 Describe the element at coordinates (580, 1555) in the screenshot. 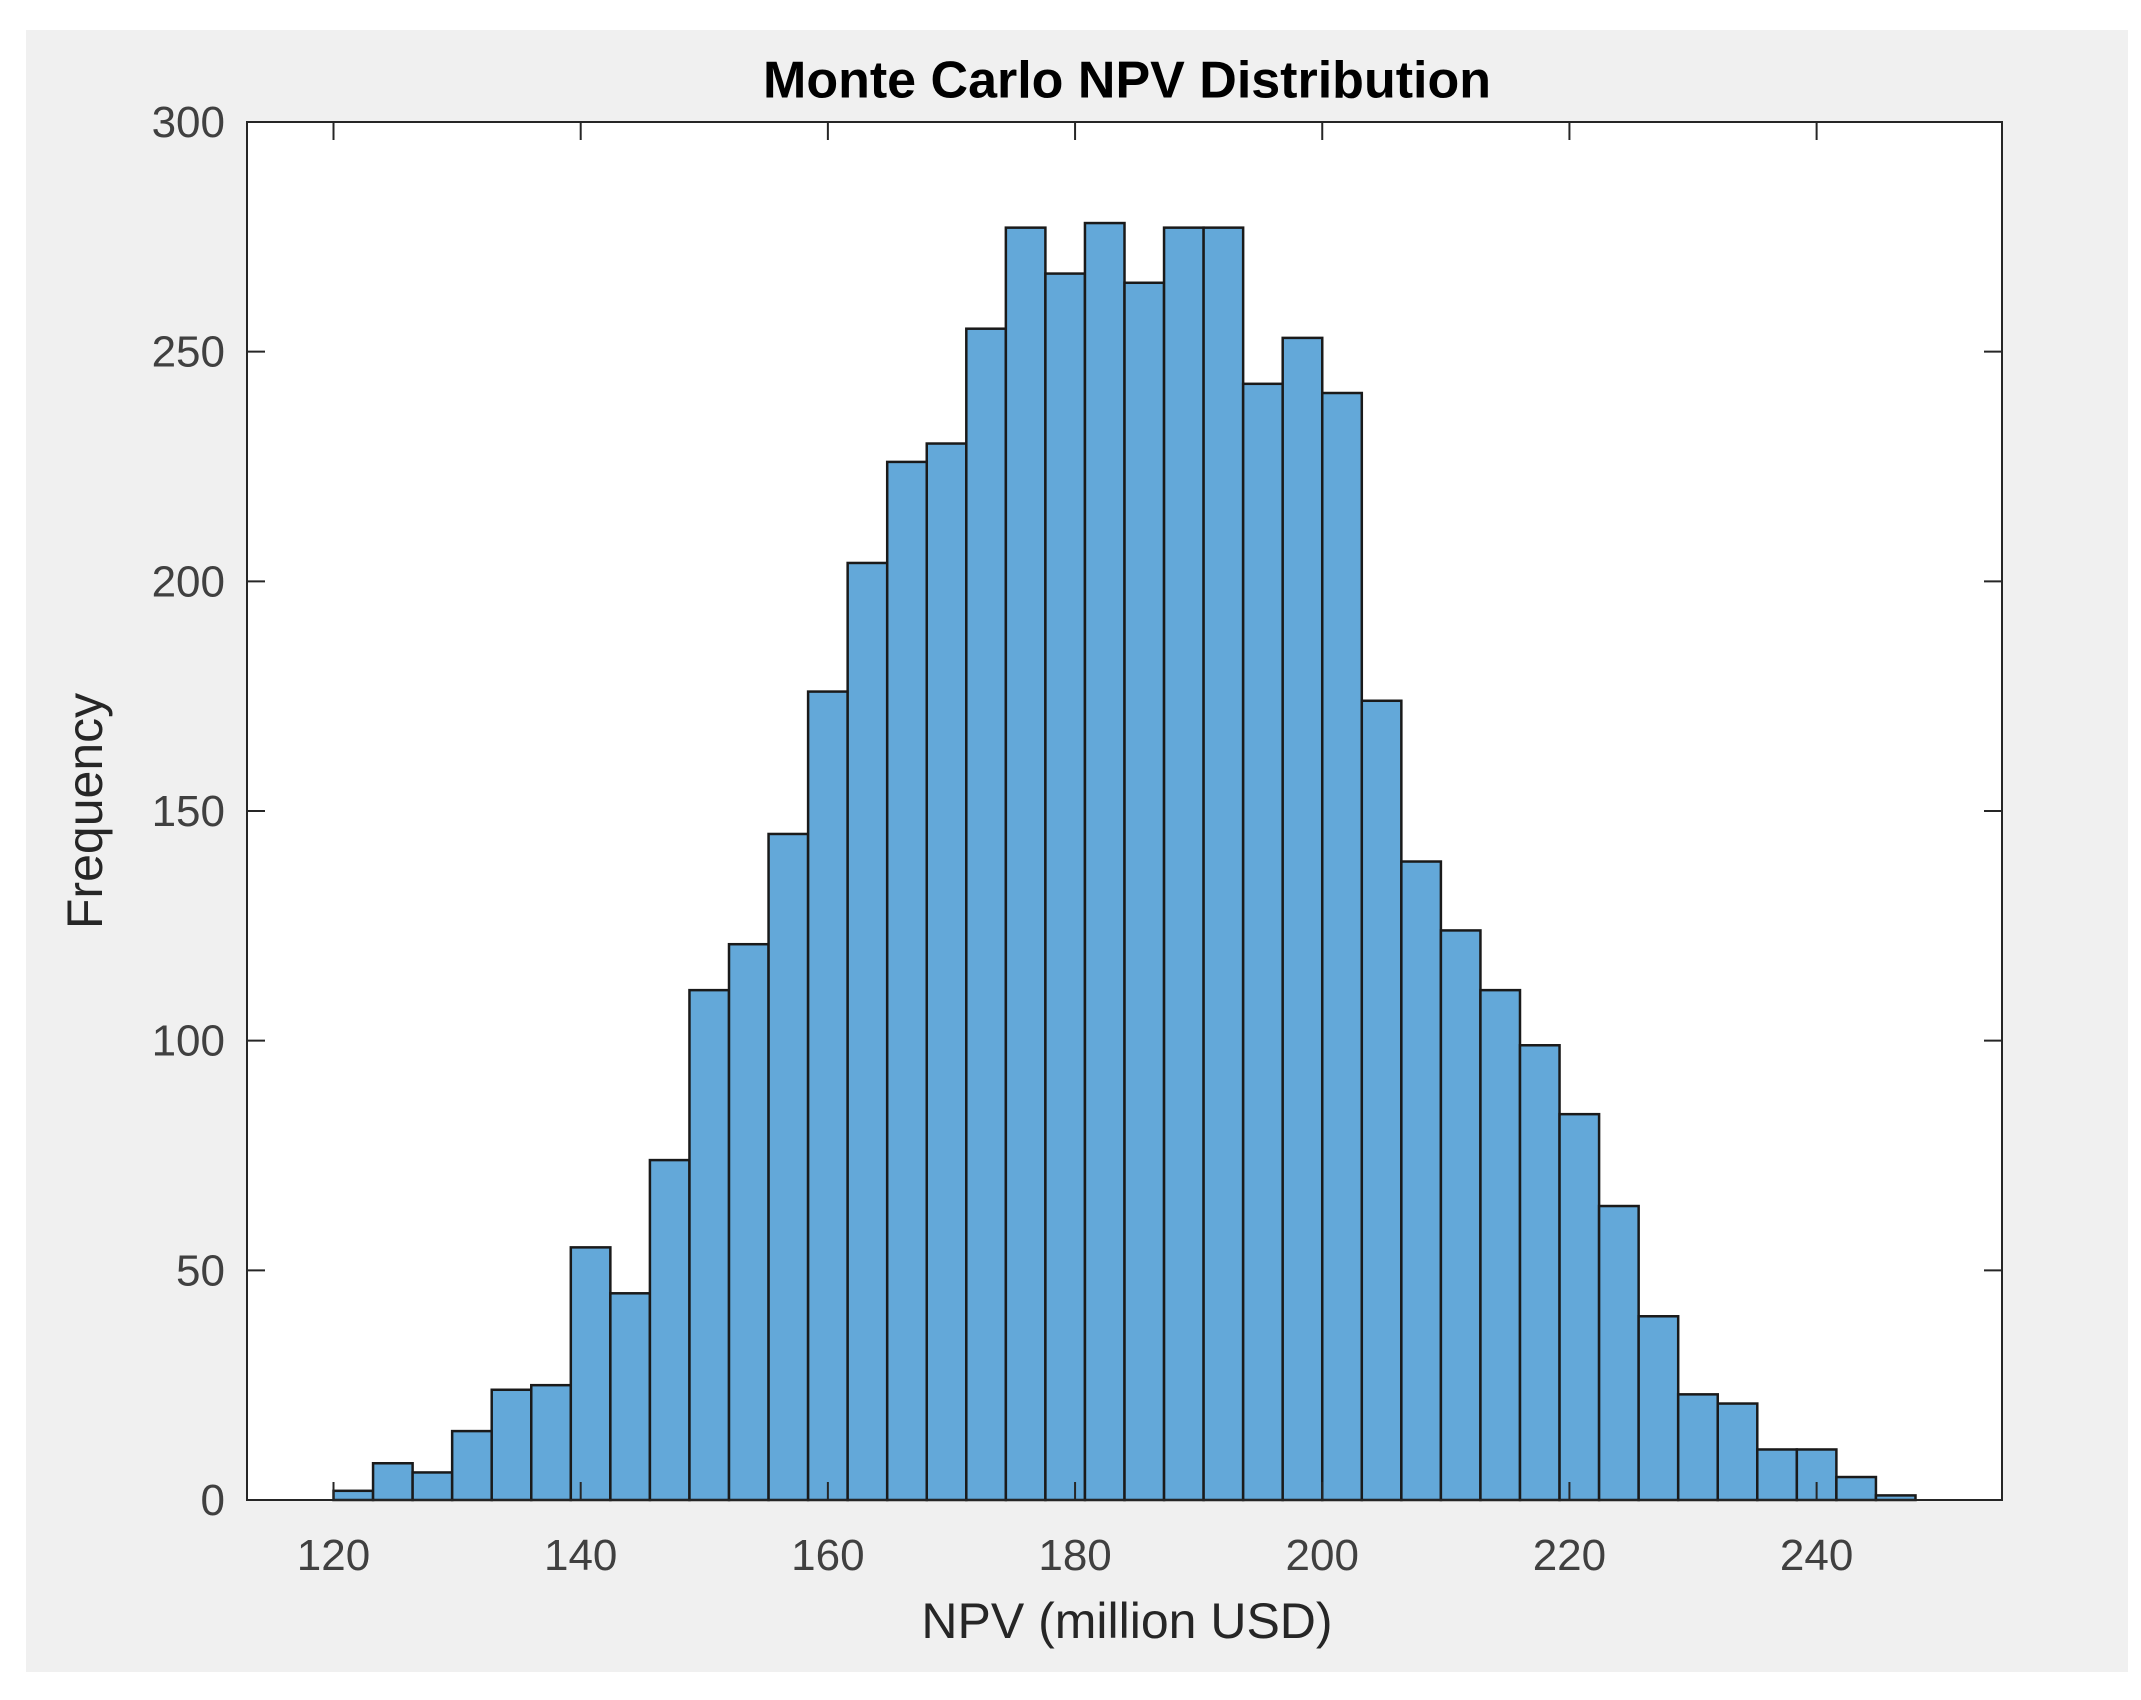

I see `x-tick-label: 140` at that location.